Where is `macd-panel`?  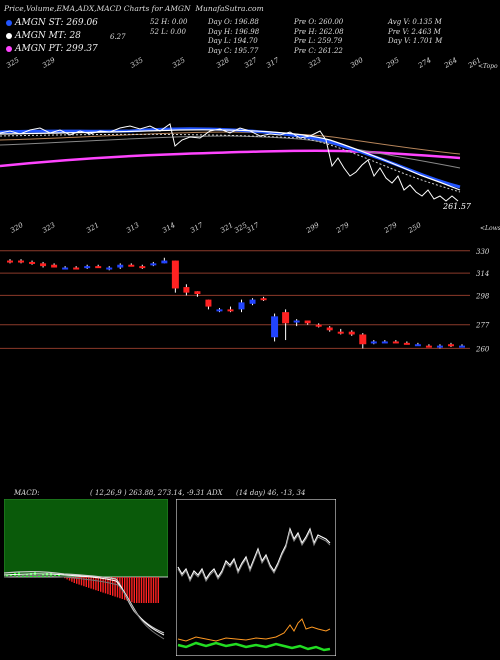 macd-panel is located at coordinates (86, 577).